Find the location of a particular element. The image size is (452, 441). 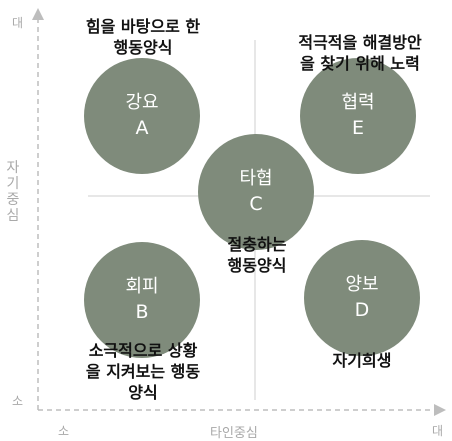

description-c: 절충하는 행동양식 is located at coordinates (257, 255).